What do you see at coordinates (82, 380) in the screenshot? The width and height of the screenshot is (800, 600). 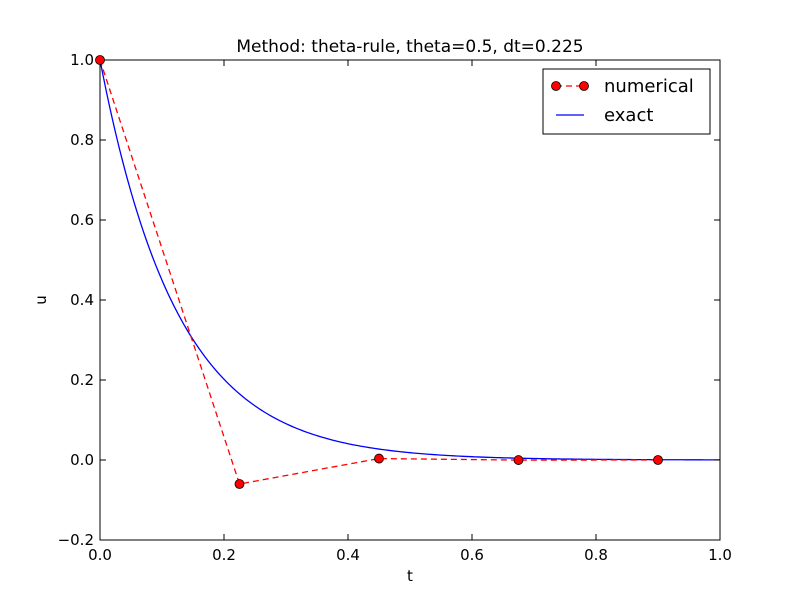 I see `y-tick-label: 0.2` at bounding box center [82, 380].